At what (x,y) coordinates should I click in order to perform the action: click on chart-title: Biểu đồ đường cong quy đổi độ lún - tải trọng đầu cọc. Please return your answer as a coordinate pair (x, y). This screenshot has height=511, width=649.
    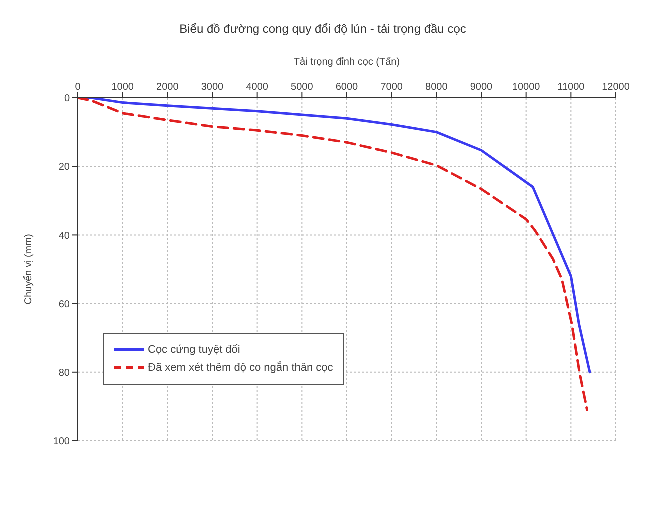
    Looking at the image, I should click on (323, 29).